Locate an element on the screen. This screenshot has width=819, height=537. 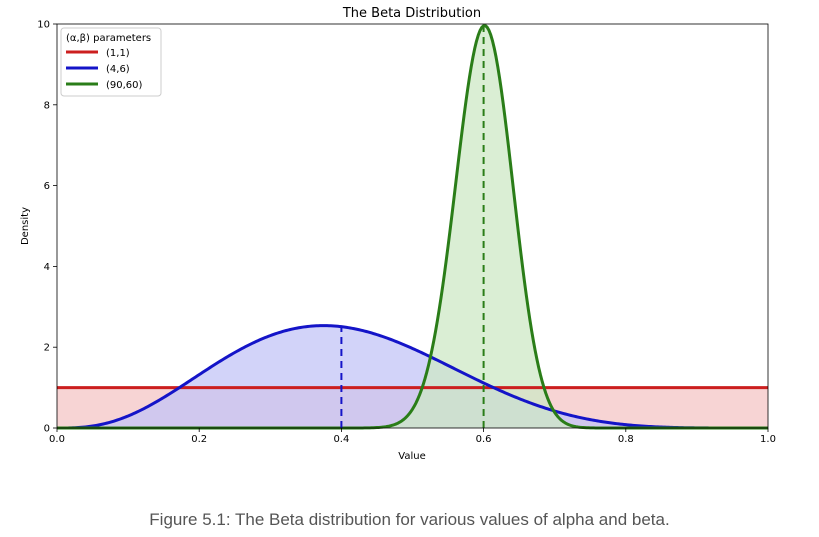
legend-label: (4,6) is located at coordinates (118, 69).